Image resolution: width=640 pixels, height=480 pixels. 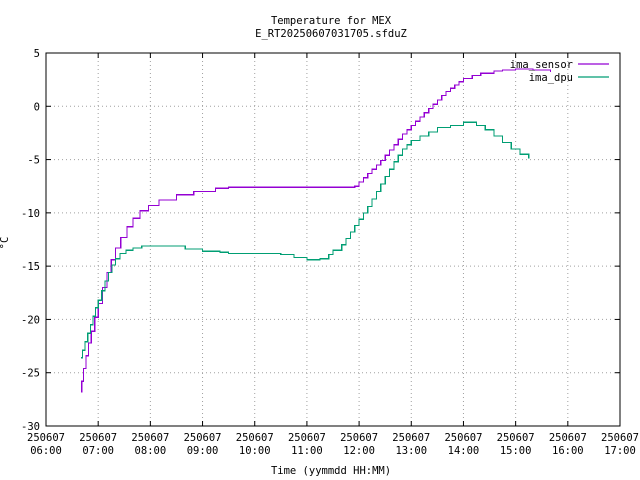 What do you see at coordinates (255, 451) in the screenshot?
I see `x-tick-time: 10:00` at bounding box center [255, 451].